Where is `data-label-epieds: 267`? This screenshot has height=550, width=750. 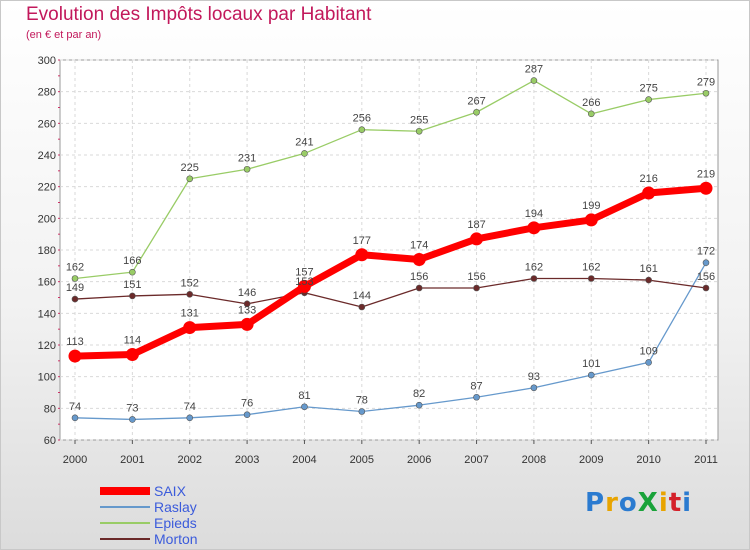
data-label-epieds: 267 is located at coordinates (476, 101).